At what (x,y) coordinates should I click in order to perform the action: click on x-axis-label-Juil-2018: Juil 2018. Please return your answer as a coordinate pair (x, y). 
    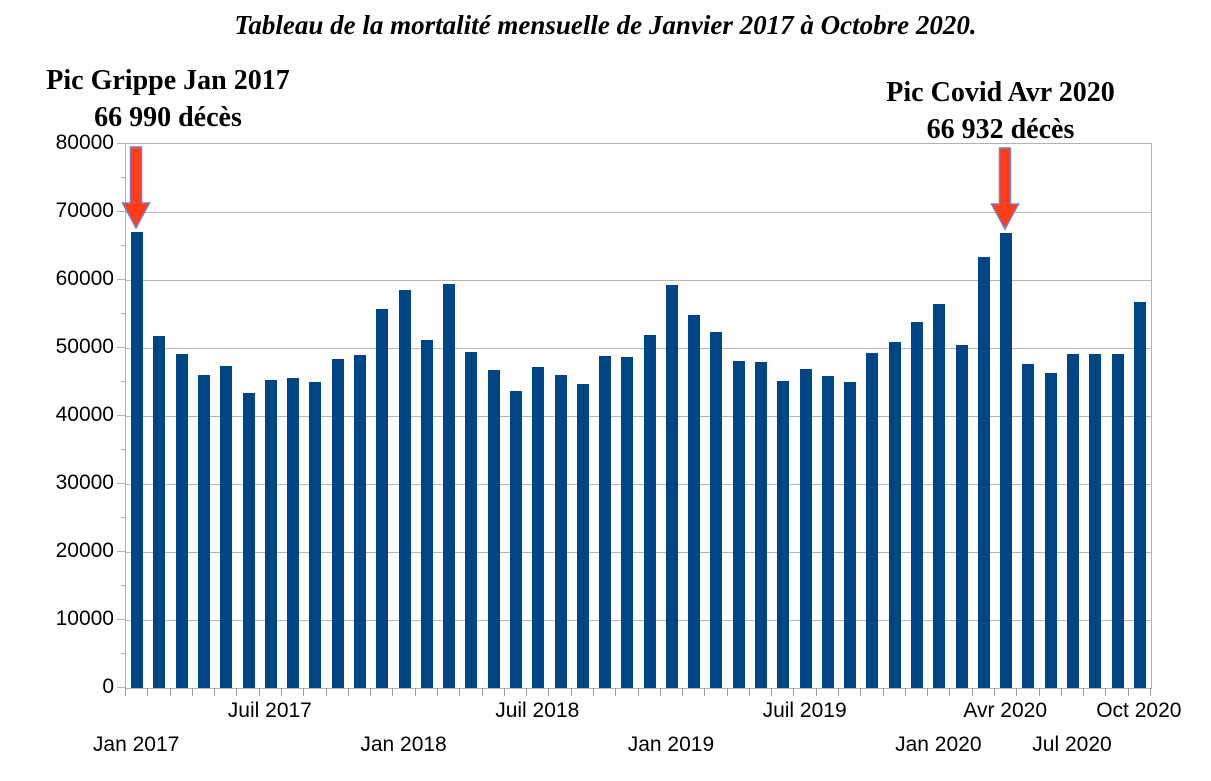
    Looking at the image, I should click on (537, 710).